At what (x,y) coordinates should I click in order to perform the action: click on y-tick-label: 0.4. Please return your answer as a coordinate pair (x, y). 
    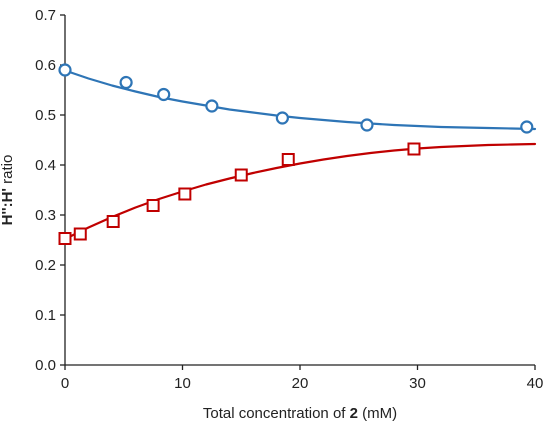
    Looking at the image, I should click on (45, 165).